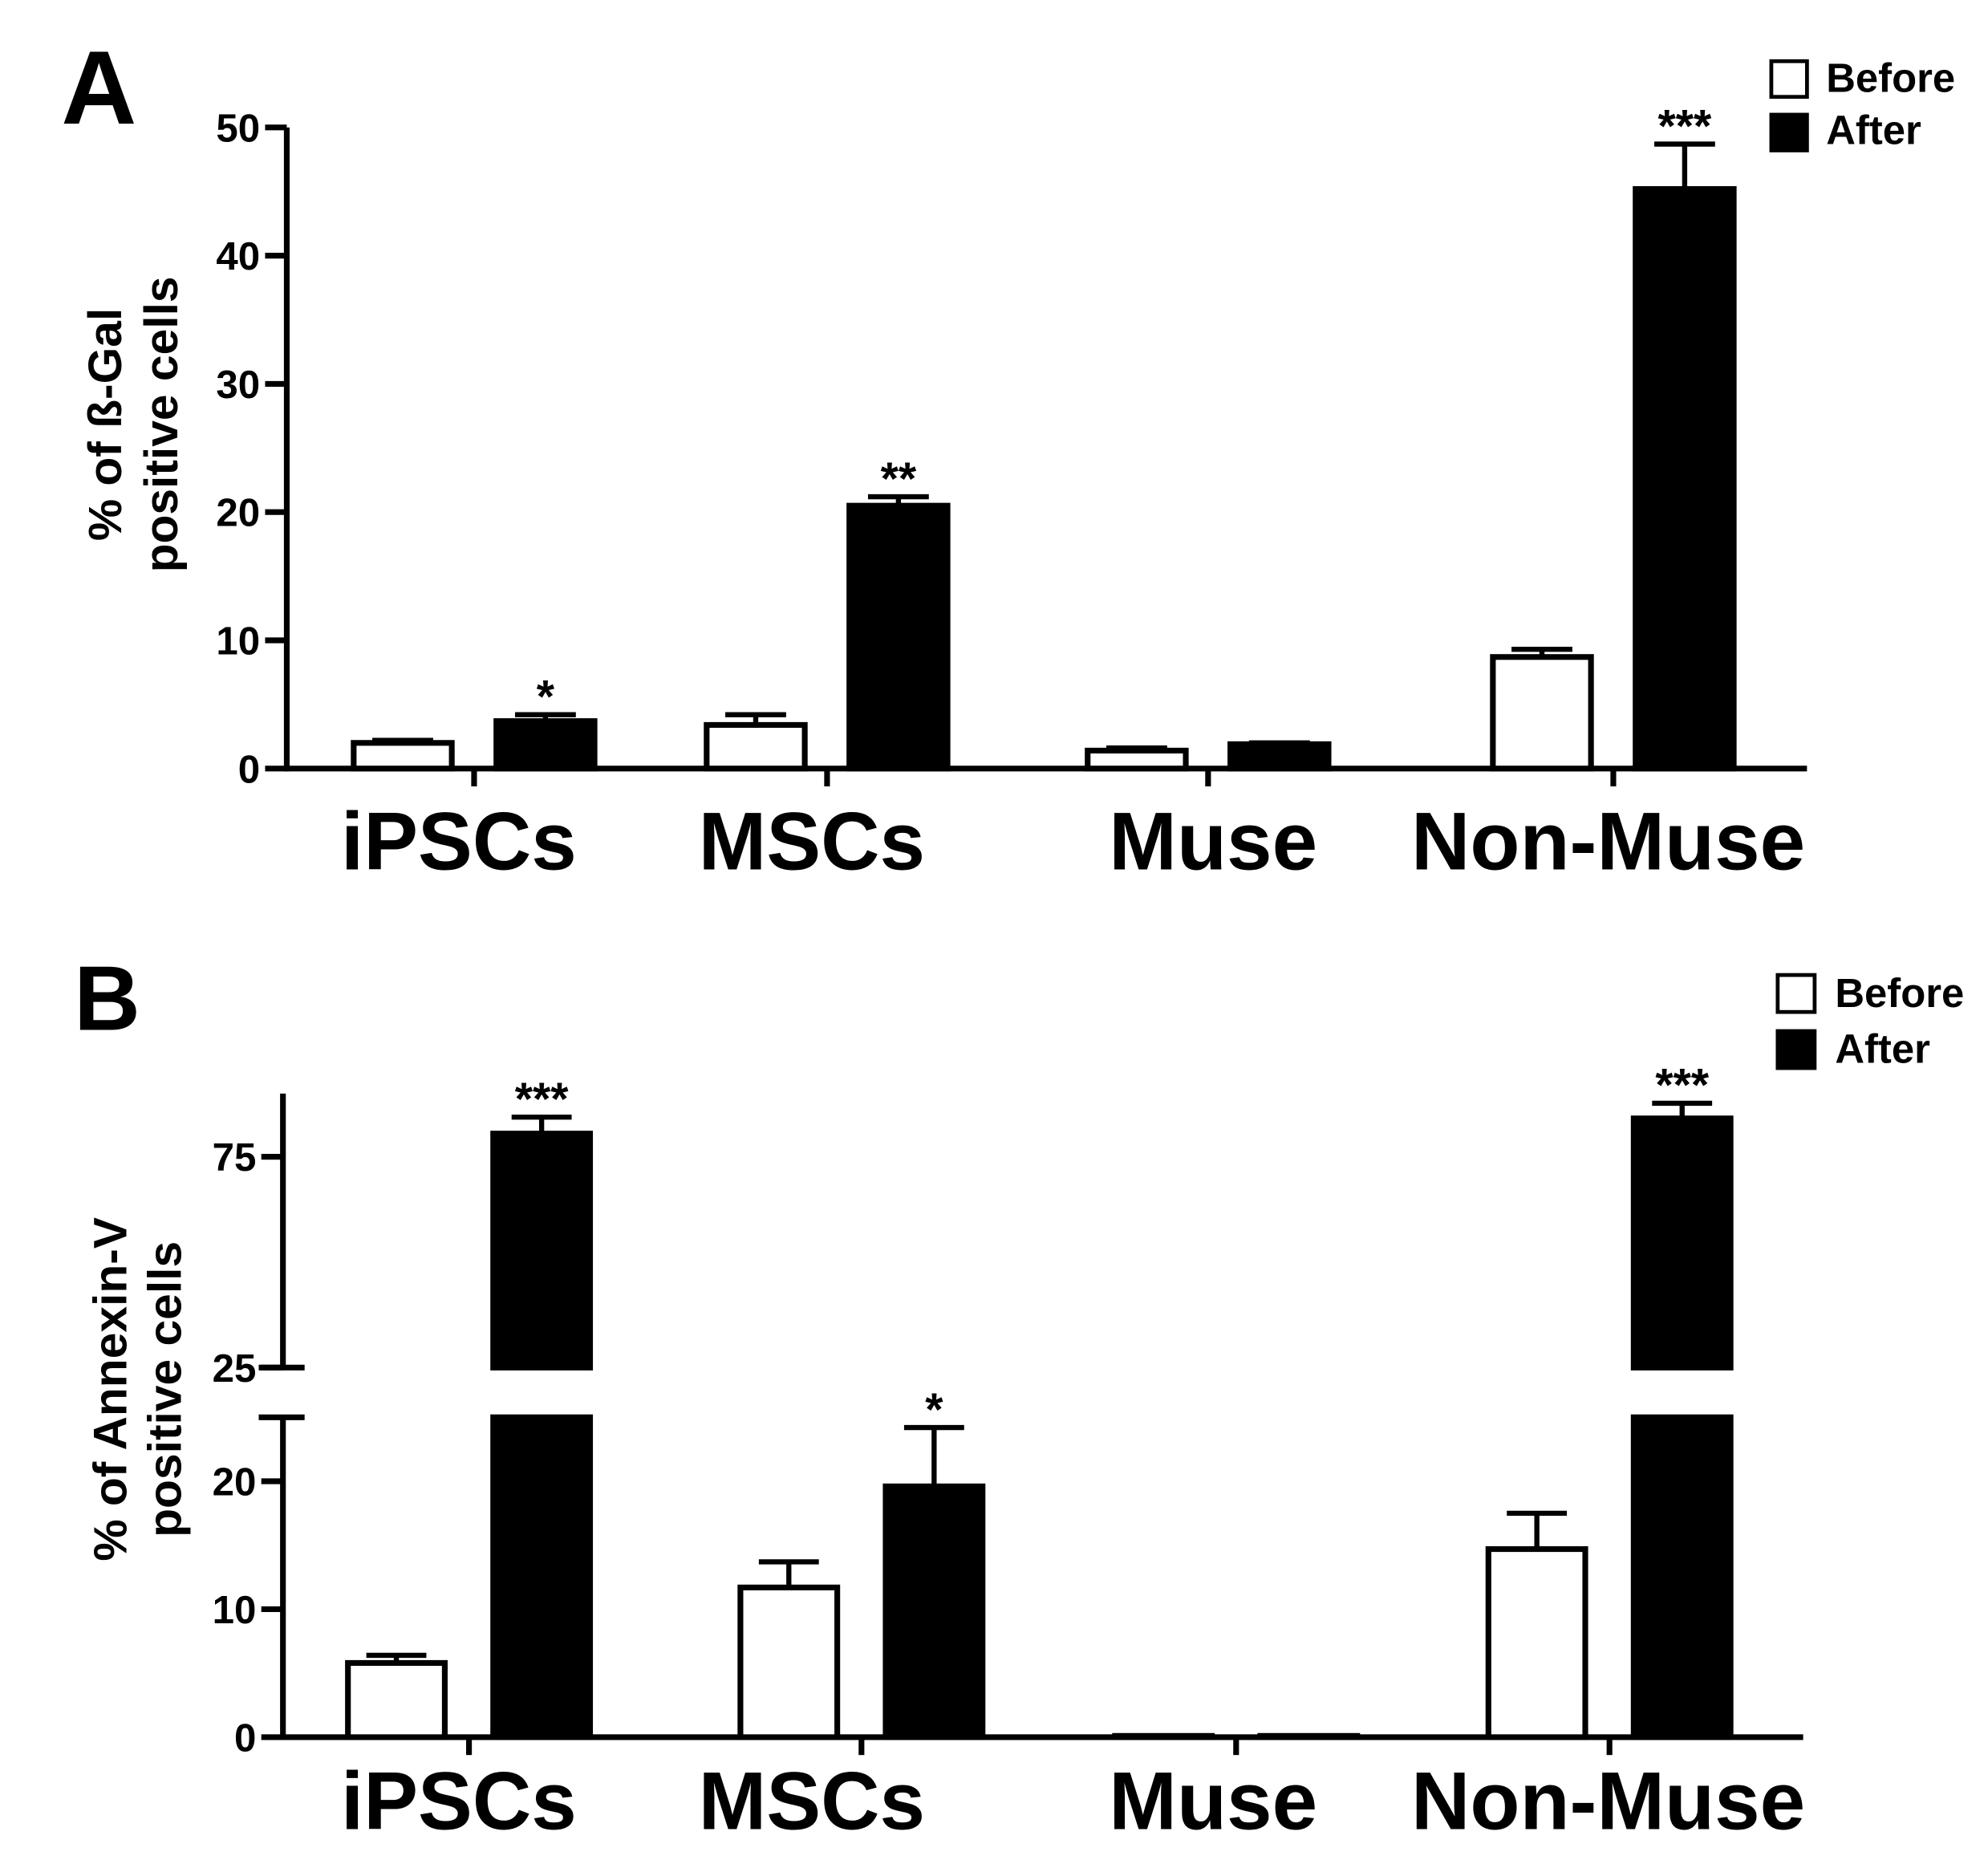 This screenshot has width=1988, height=1864. I want to click on significance-marker-mscs: *, so click(934, 1410).